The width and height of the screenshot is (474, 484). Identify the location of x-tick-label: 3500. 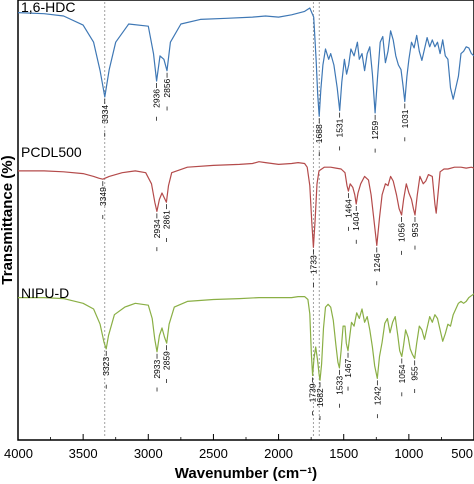
(83, 453).